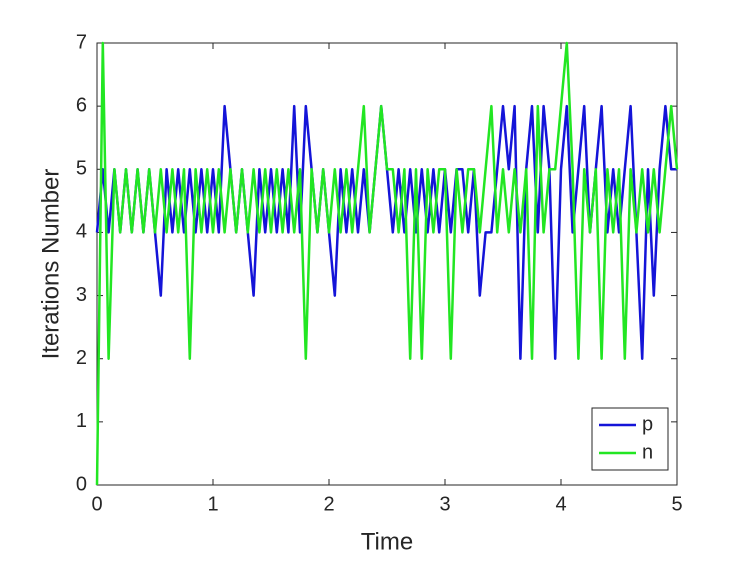 The width and height of the screenshot is (747, 566). What do you see at coordinates (81, 484) in the screenshot?
I see `y-tick-label: 0` at bounding box center [81, 484].